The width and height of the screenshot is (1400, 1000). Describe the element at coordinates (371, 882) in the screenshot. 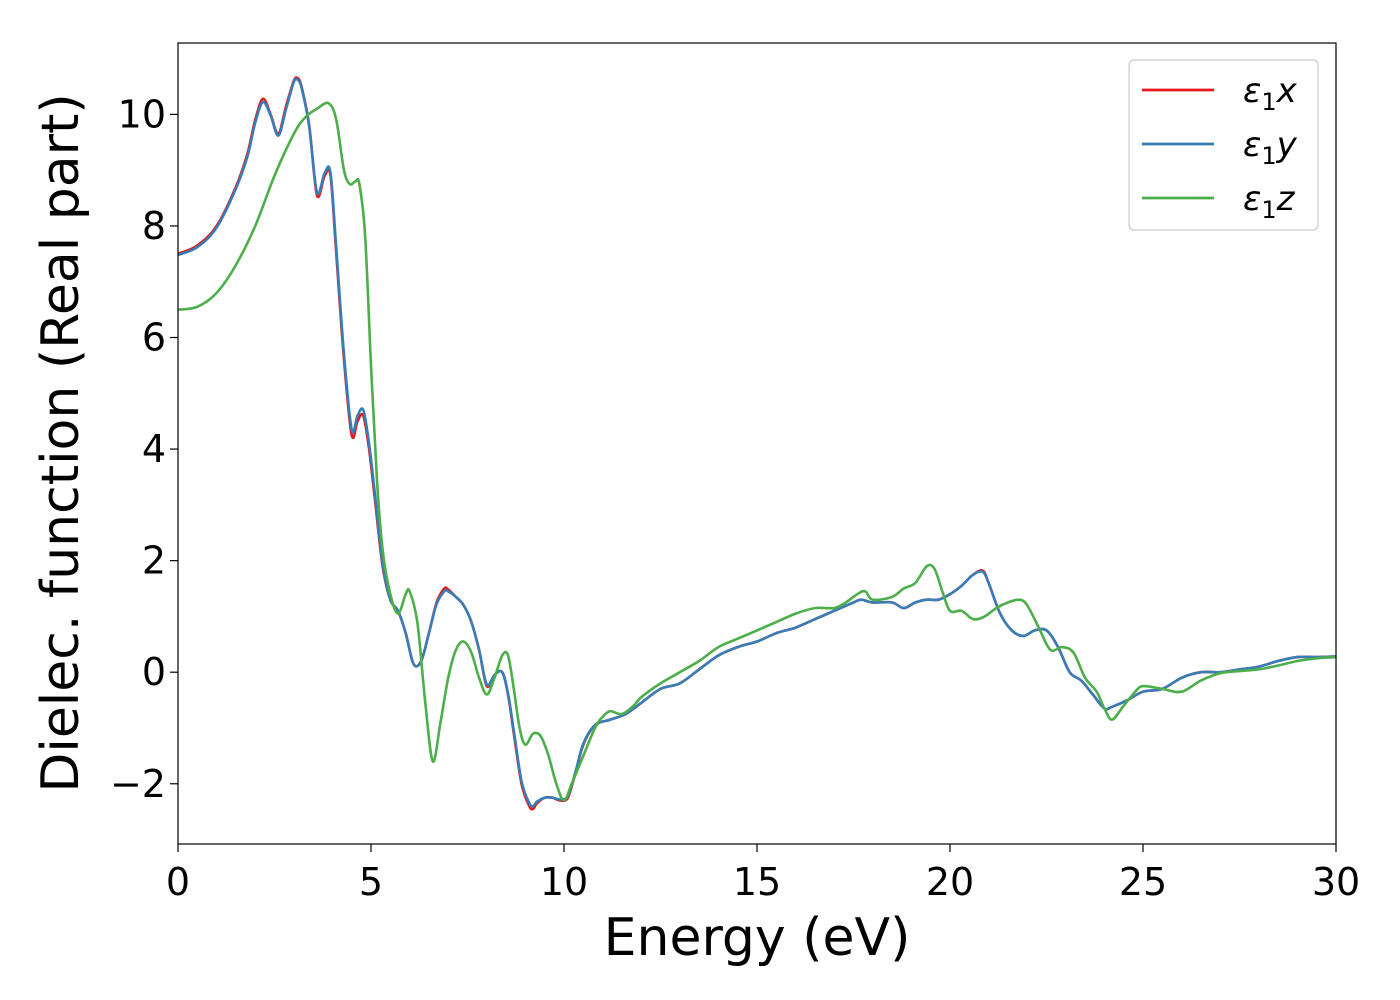

I see `x-tick-label: 5` at that location.